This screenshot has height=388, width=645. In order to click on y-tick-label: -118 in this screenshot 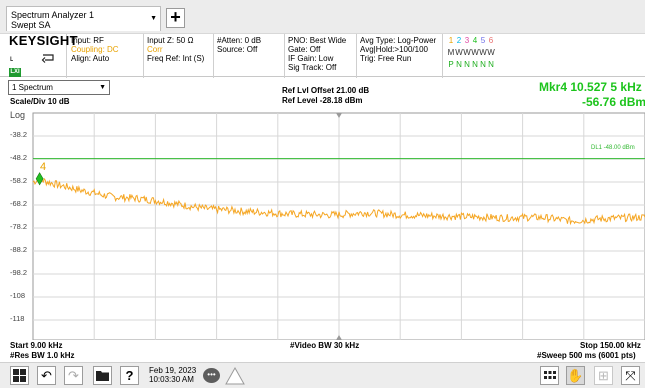, I will do `click(17, 318)`.